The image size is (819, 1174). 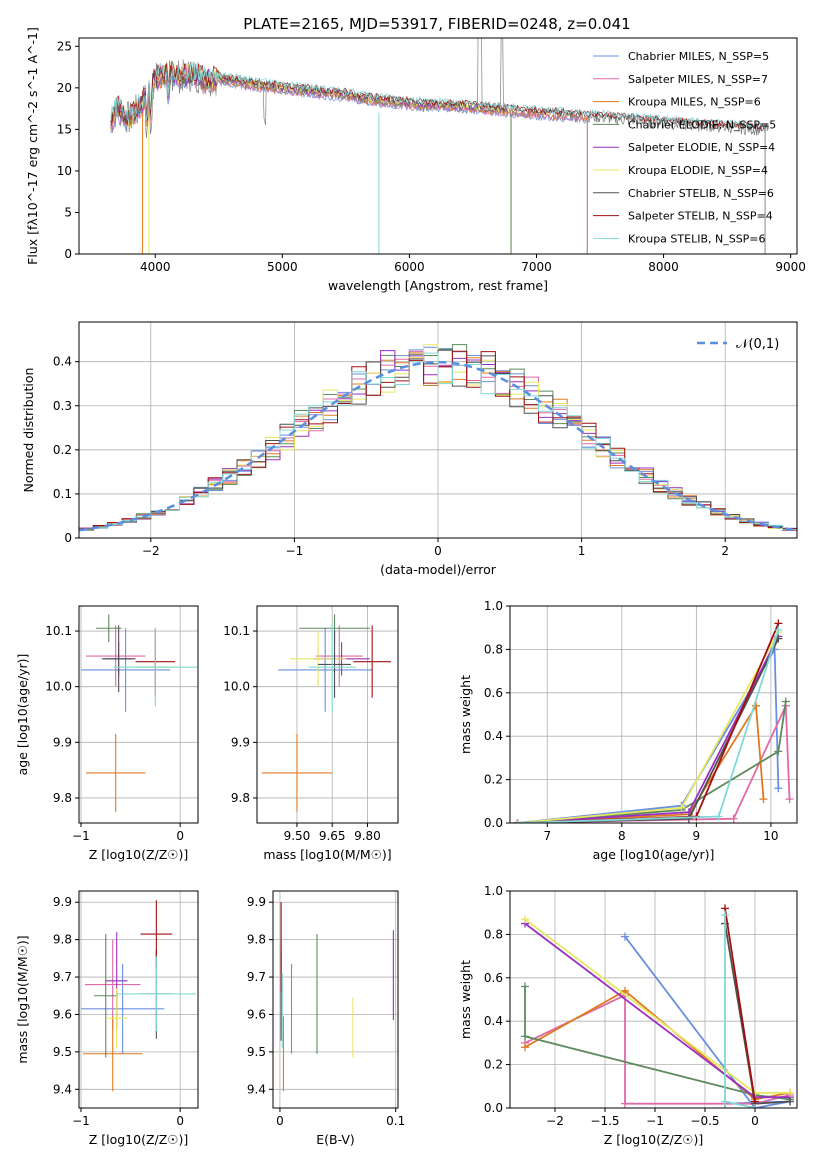 What do you see at coordinates (28, 430) in the screenshot?
I see `y-axis-label: Normed distribution` at bounding box center [28, 430].